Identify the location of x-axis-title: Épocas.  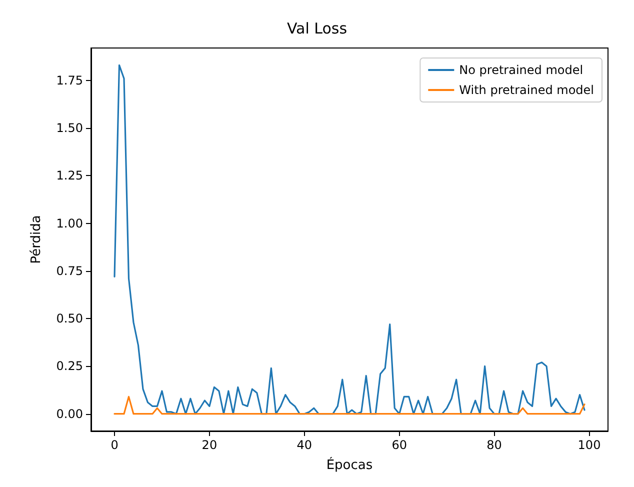
(349, 464).